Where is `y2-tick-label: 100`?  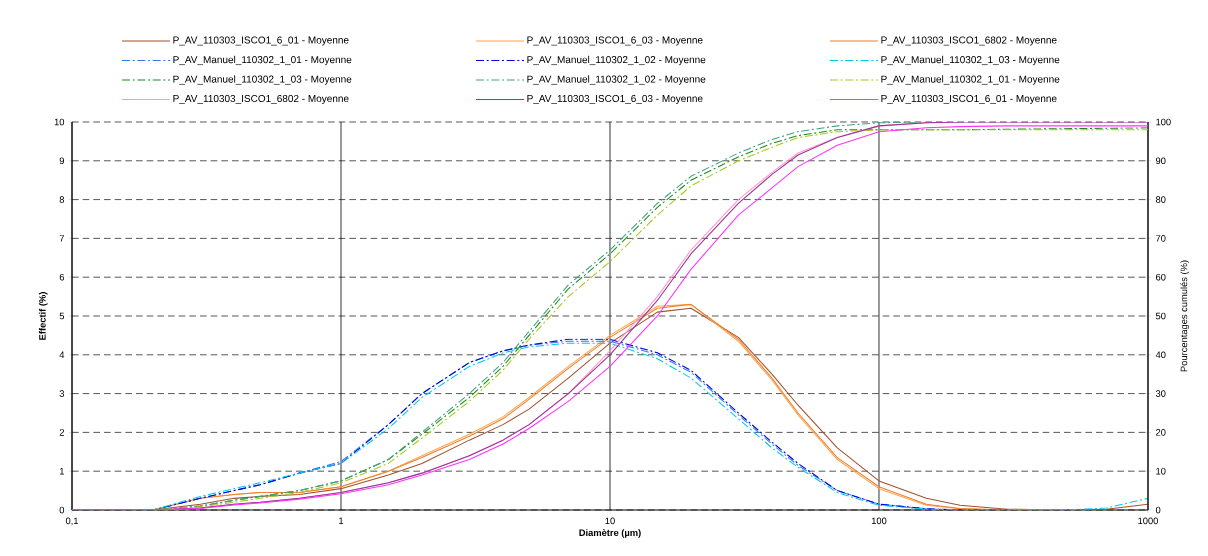 y2-tick-label: 100 is located at coordinates (1163, 122).